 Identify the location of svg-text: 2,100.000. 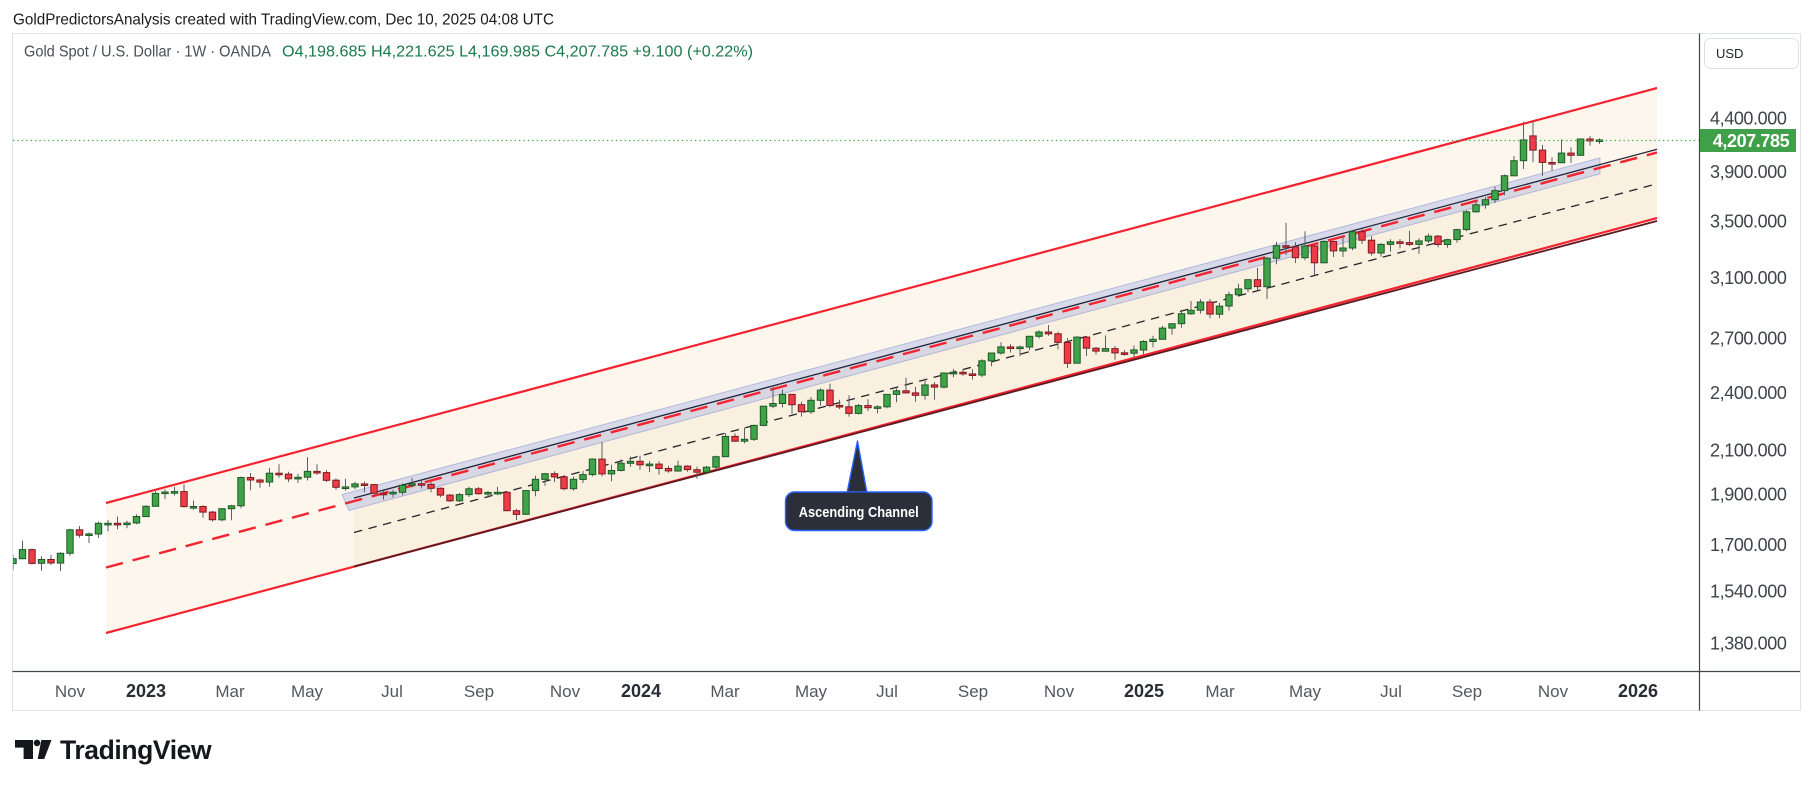
(1748, 451).